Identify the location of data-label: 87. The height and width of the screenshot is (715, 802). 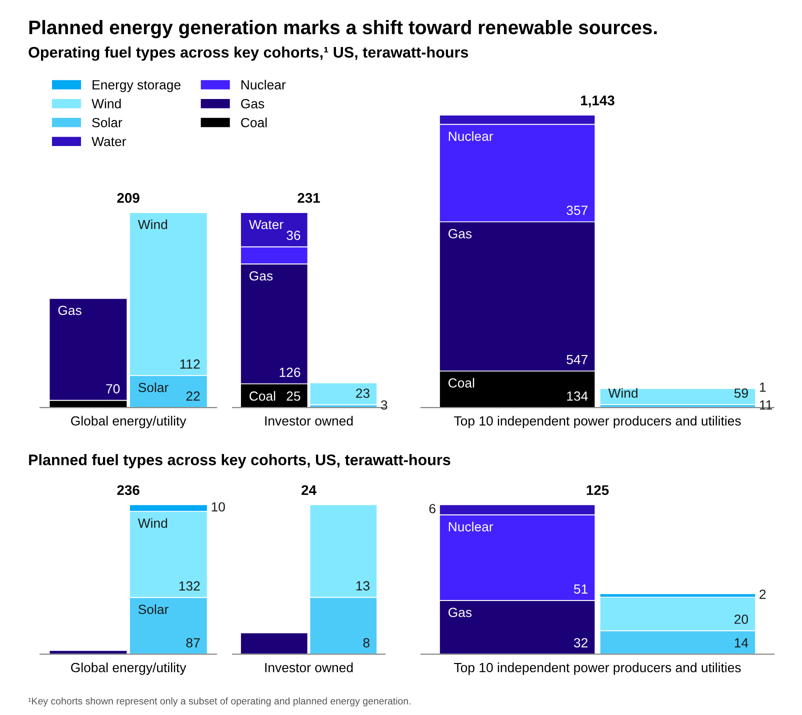
(193, 643).